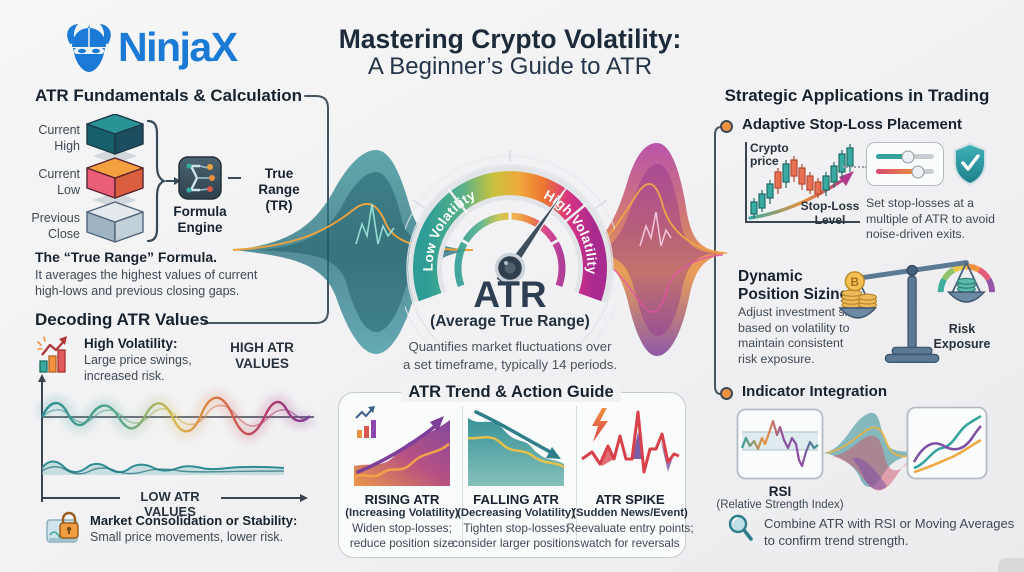 This screenshot has width=1024, height=572. Describe the element at coordinates (59, 138) in the screenshot. I see `input-label-current-high: Current High` at that location.